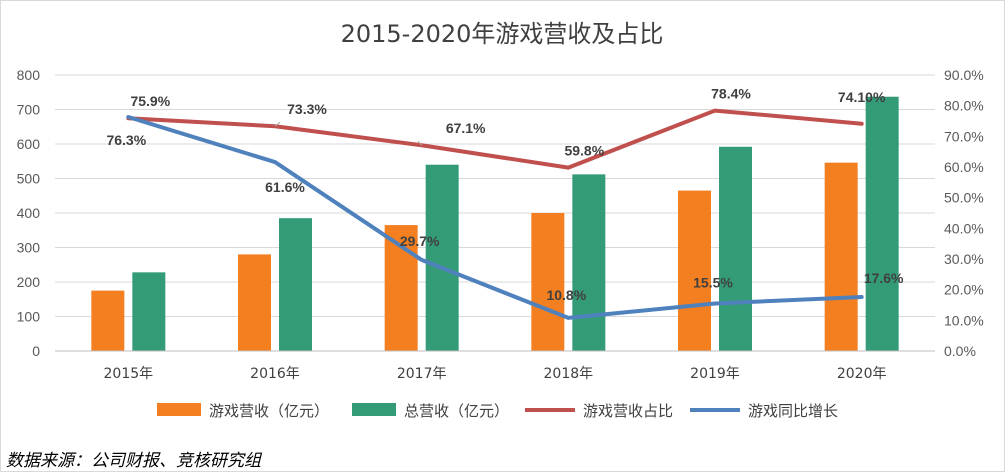 The image size is (1005, 472). Describe the element at coordinates (964, 198) in the screenshot. I see `y-right-tick-label: 50.0%` at that location.